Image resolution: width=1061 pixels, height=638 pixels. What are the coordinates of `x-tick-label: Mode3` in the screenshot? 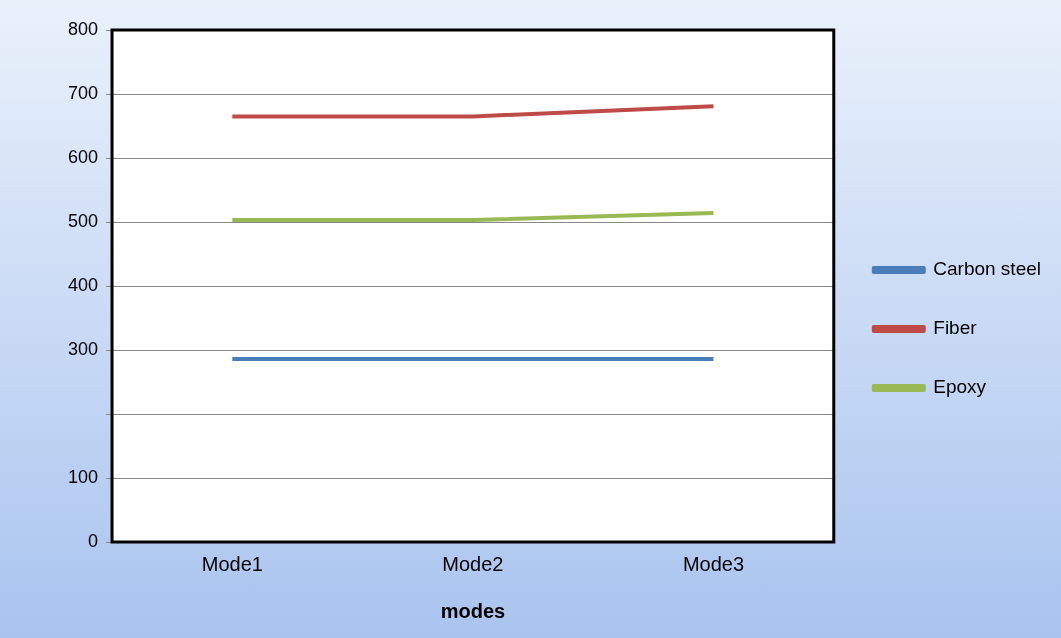 It's located at (713, 563).